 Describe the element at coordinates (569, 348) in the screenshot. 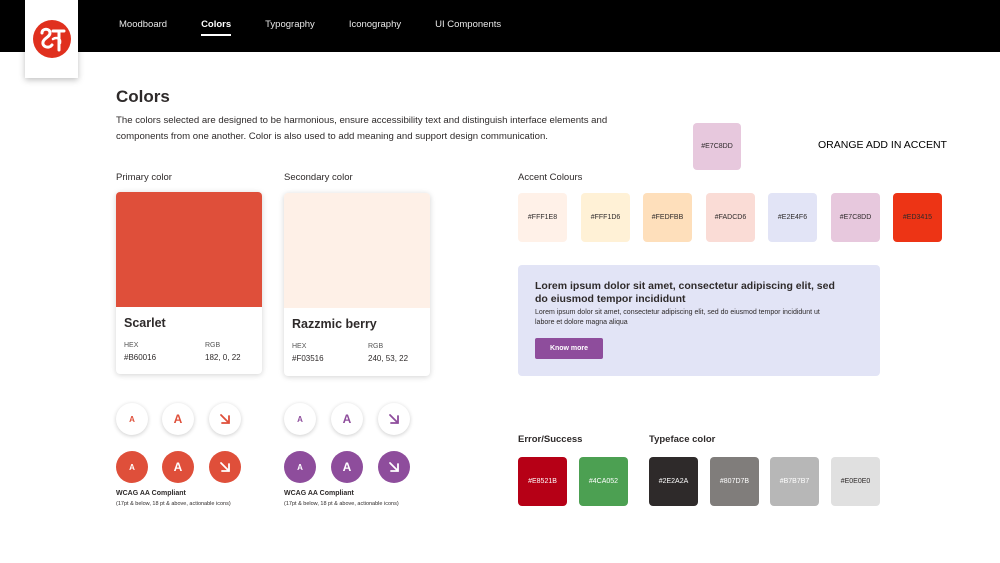

I see `know-more-button: Know more` at that location.